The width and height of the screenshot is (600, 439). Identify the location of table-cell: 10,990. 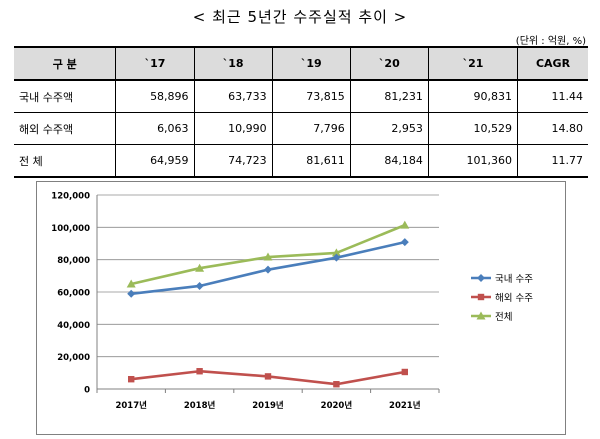
(233, 128).